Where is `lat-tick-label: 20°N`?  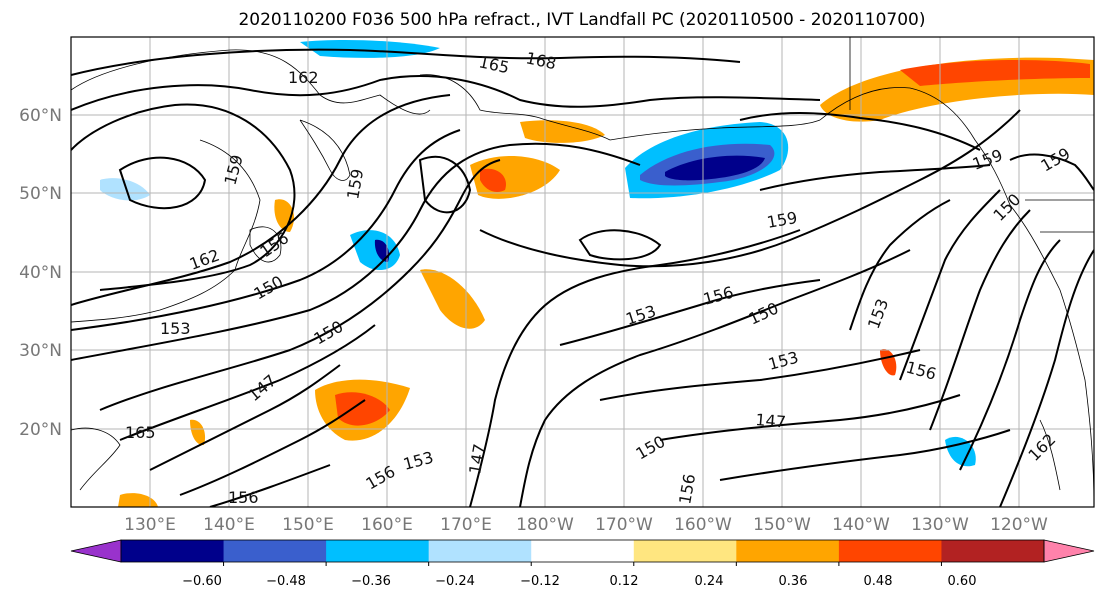
lat-tick-label: 20°N is located at coordinates (40, 430).